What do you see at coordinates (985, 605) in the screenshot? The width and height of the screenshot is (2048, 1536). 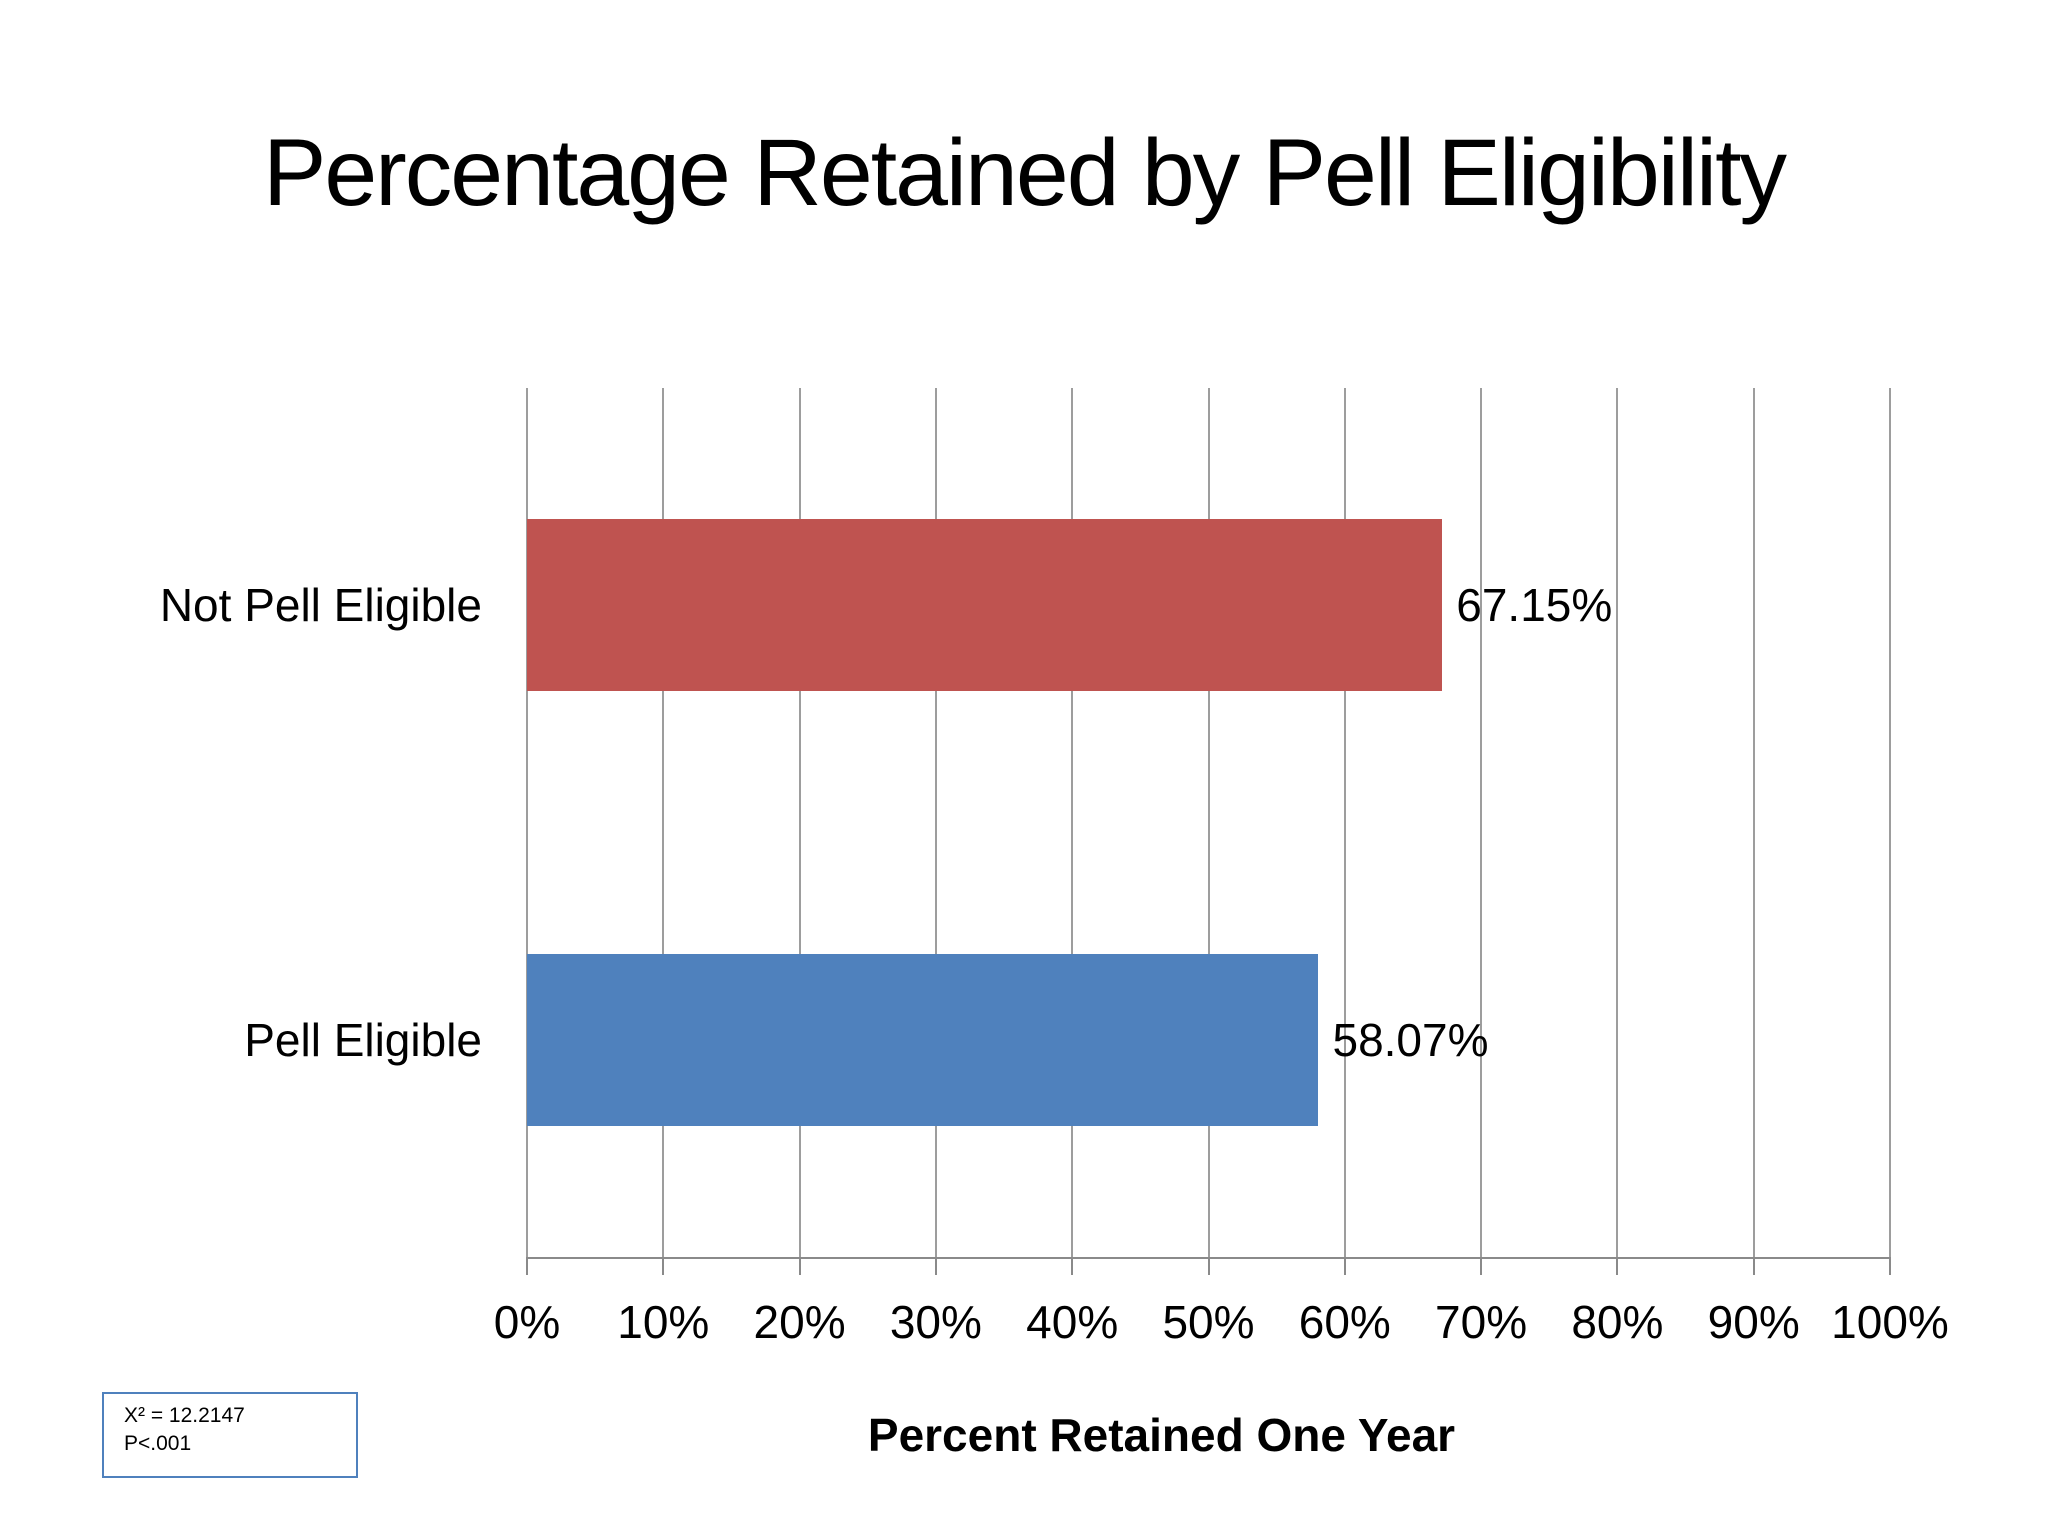 I see `bar-not-pell-eligible` at bounding box center [985, 605].